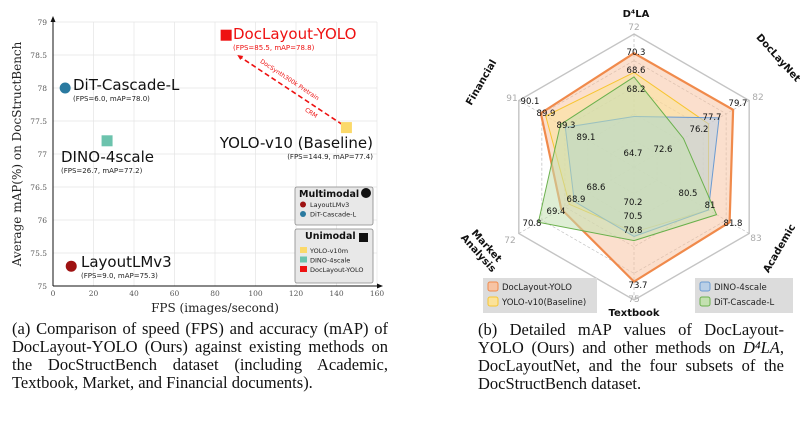 This screenshot has width=800, height=443. What do you see at coordinates (102, 171) in the screenshot?
I see `point-sublabel: (FPS=26.7, mAP=77.2)` at bounding box center [102, 171].